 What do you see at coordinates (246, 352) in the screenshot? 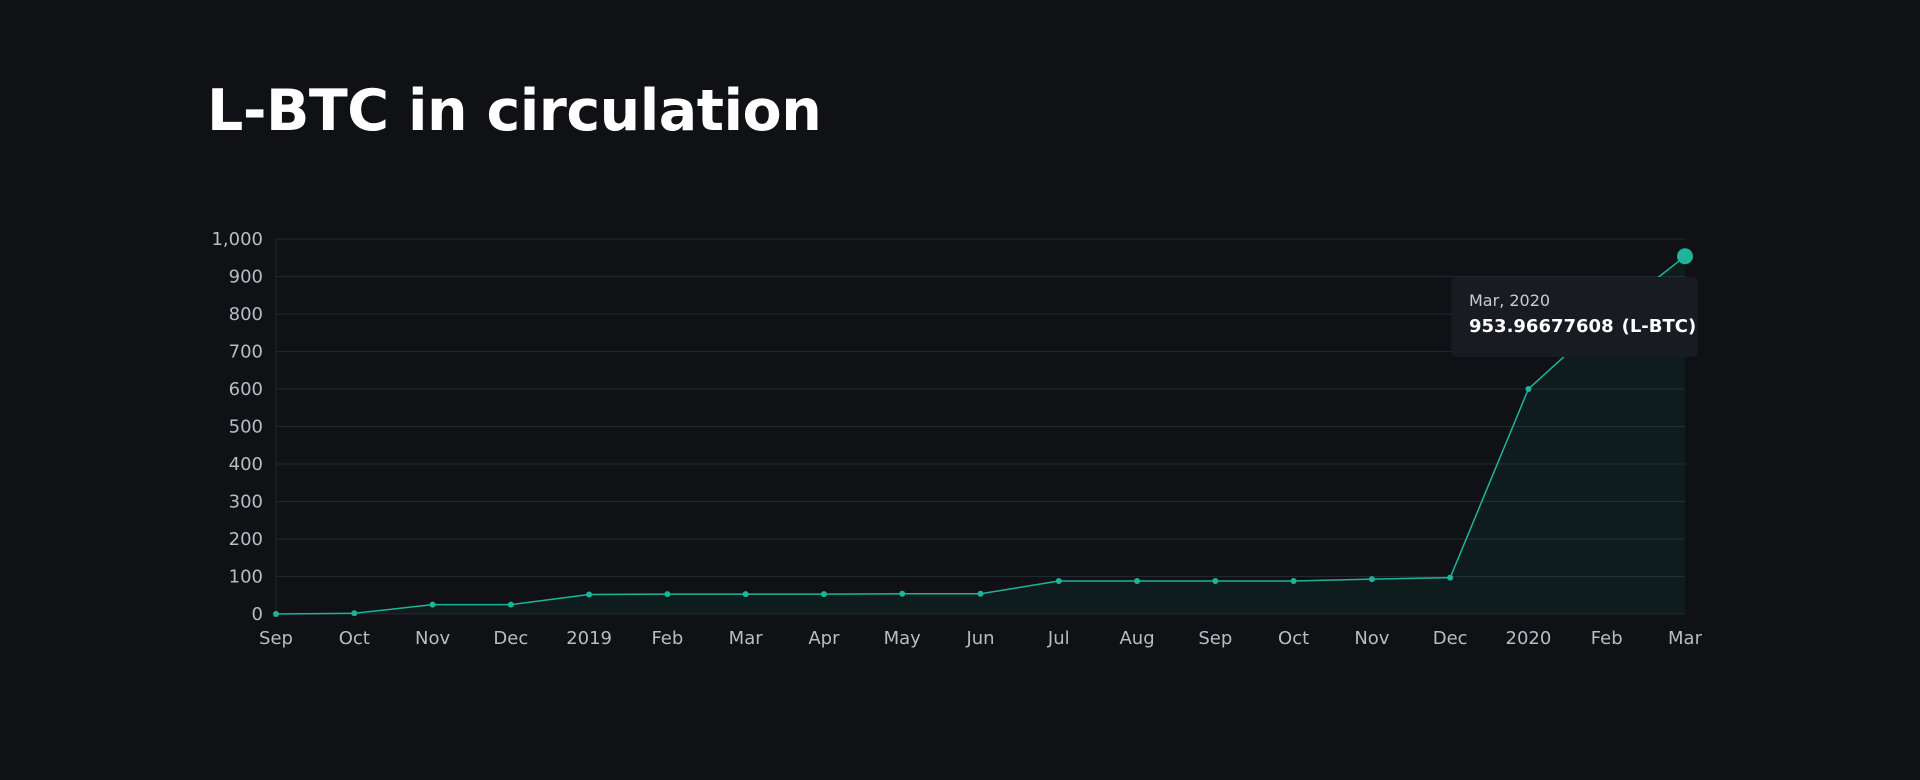
I see `y-tick-label: 700` at bounding box center [246, 352].